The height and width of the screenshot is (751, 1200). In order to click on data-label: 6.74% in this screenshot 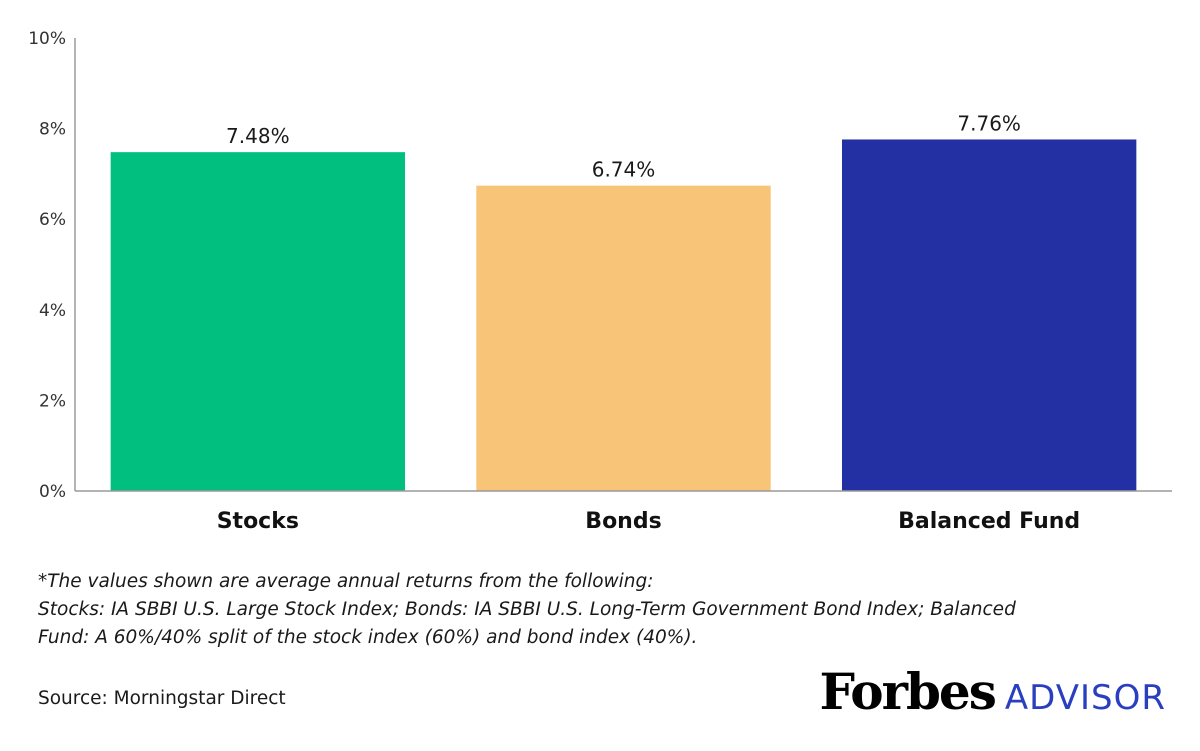, I will do `click(624, 170)`.